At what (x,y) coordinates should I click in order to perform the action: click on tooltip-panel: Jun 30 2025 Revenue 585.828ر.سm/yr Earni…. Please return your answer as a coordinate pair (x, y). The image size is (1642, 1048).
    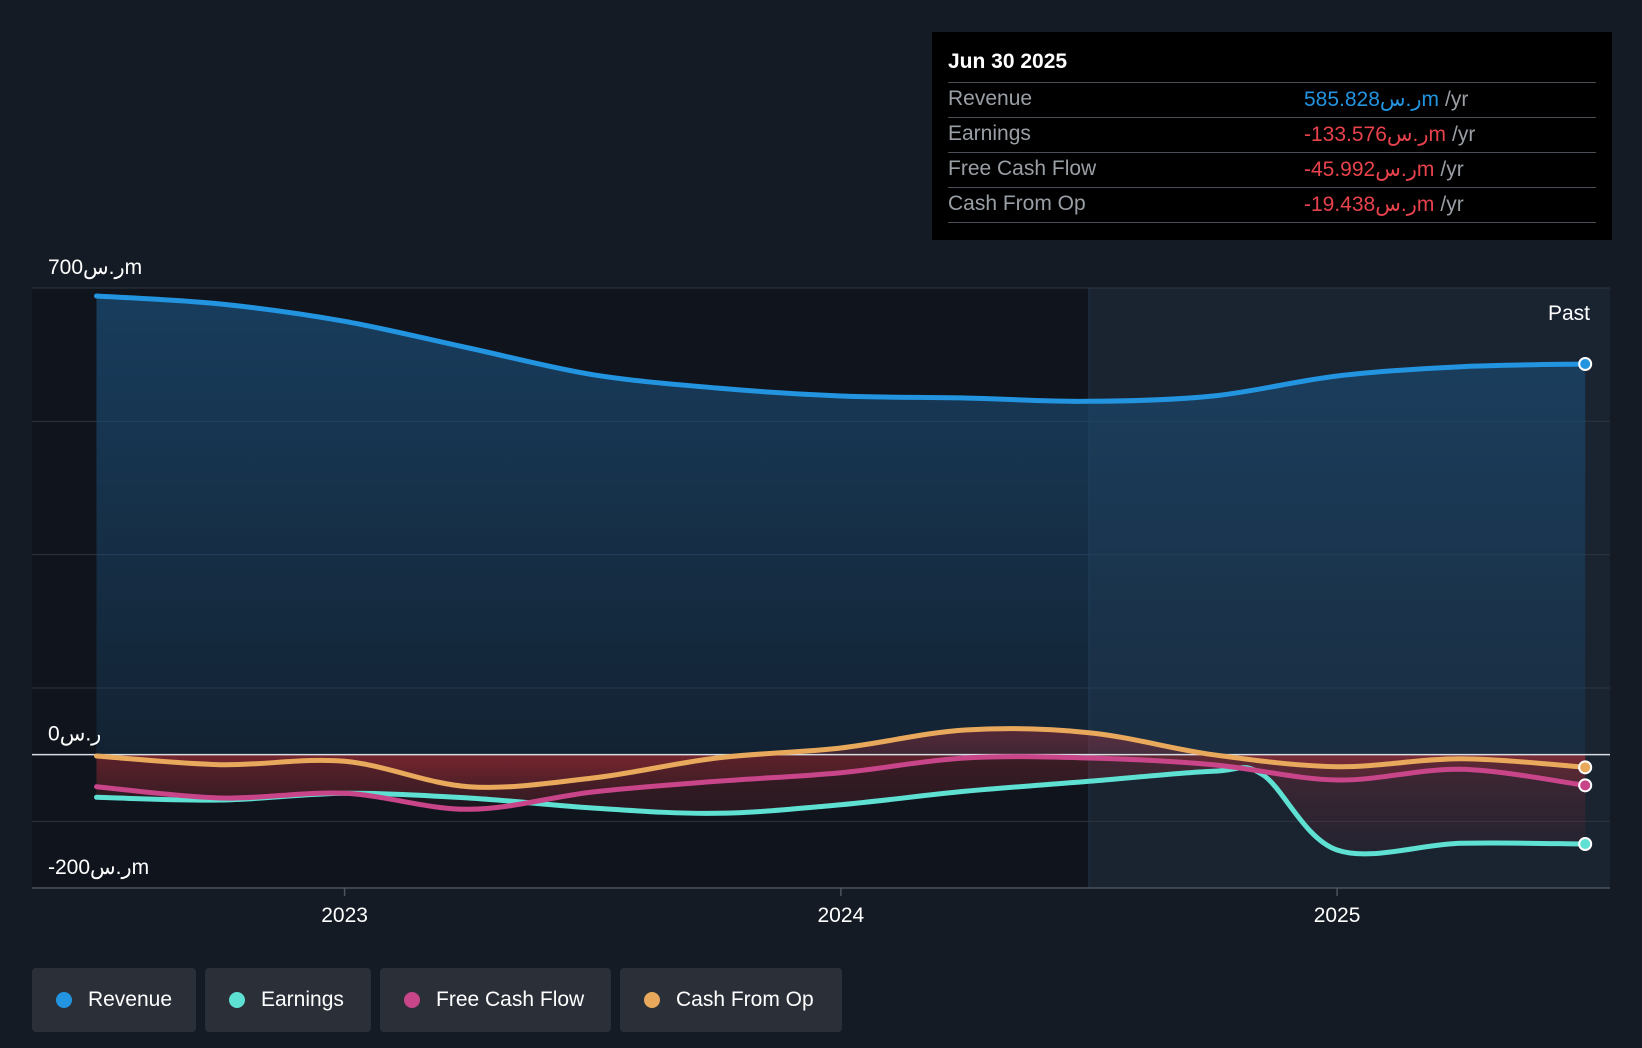
    Looking at the image, I should click on (1272, 136).